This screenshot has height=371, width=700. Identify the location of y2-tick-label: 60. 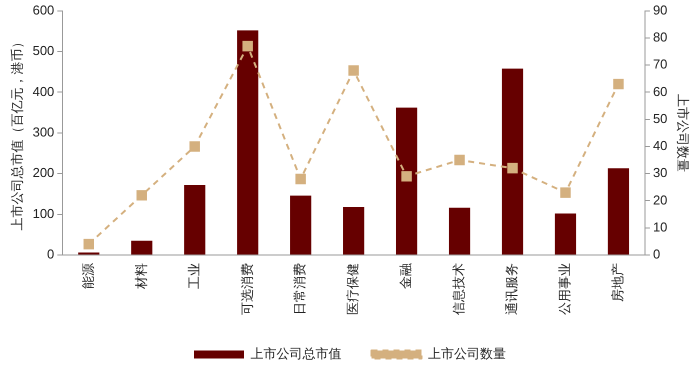
(660, 91).